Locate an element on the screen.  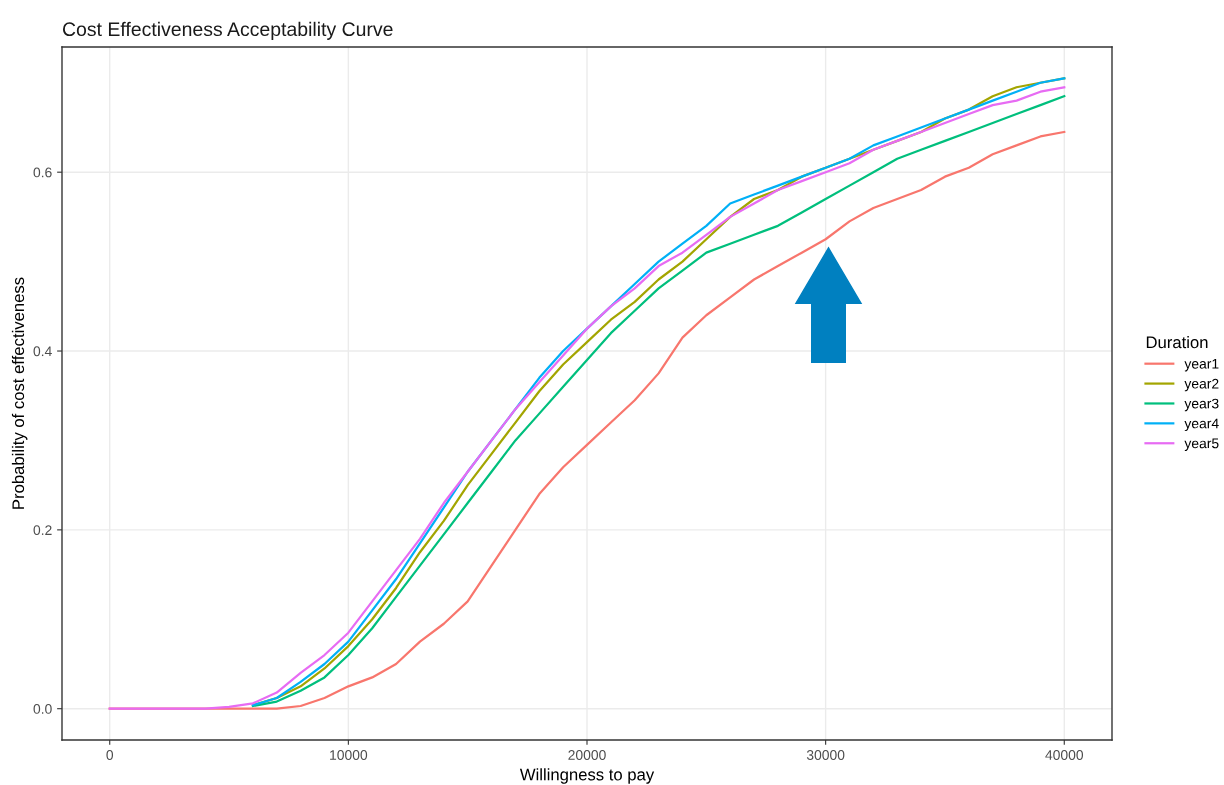
x-tick-label: 10000 is located at coordinates (349, 755).